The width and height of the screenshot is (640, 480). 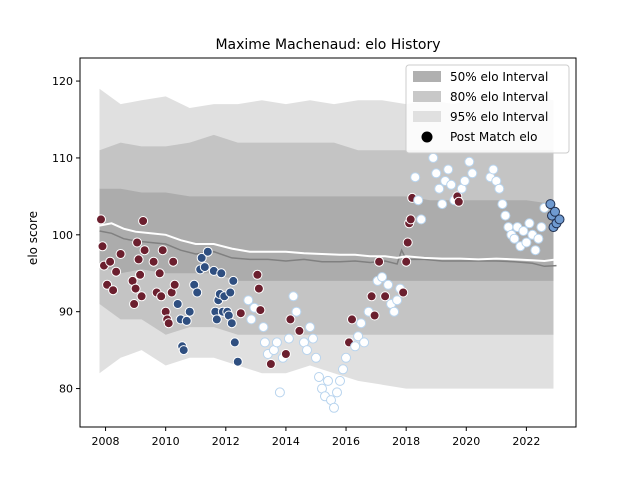 What do you see at coordinates (427, 137) in the screenshot?
I see `legend-marker` at bounding box center [427, 137].